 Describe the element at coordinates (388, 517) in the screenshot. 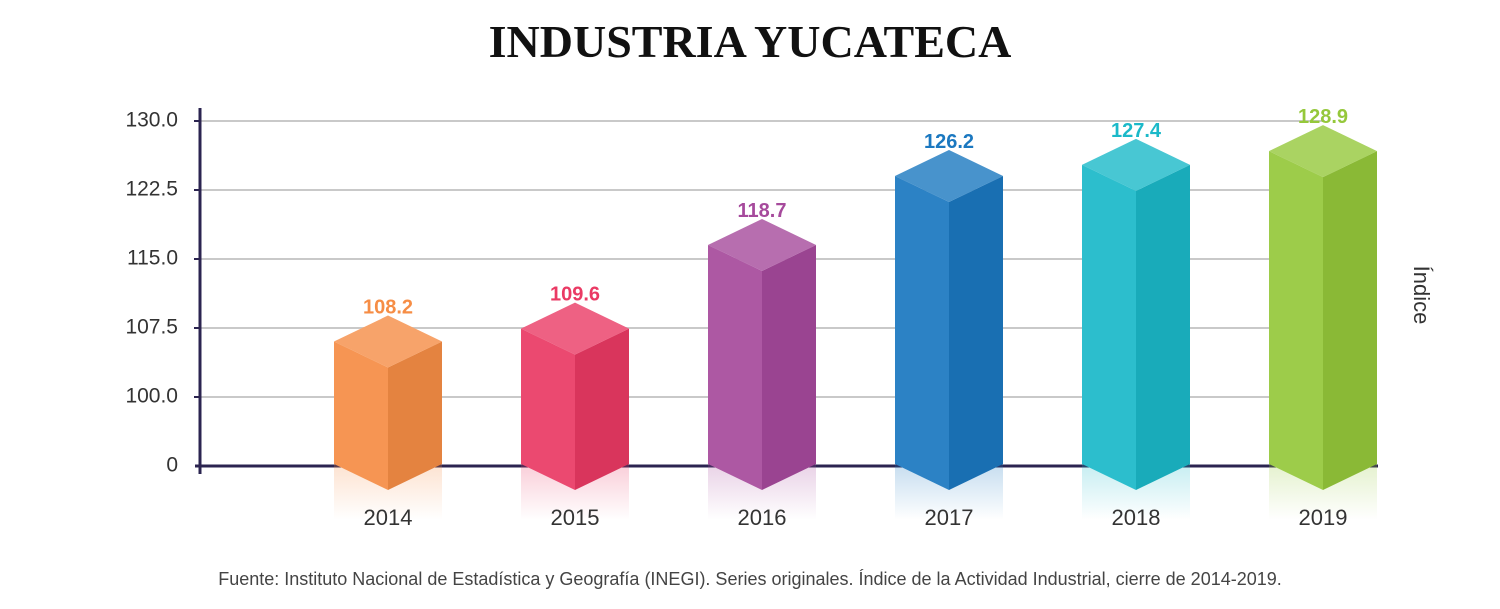

I see `x-tick-label: 2014` at that location.